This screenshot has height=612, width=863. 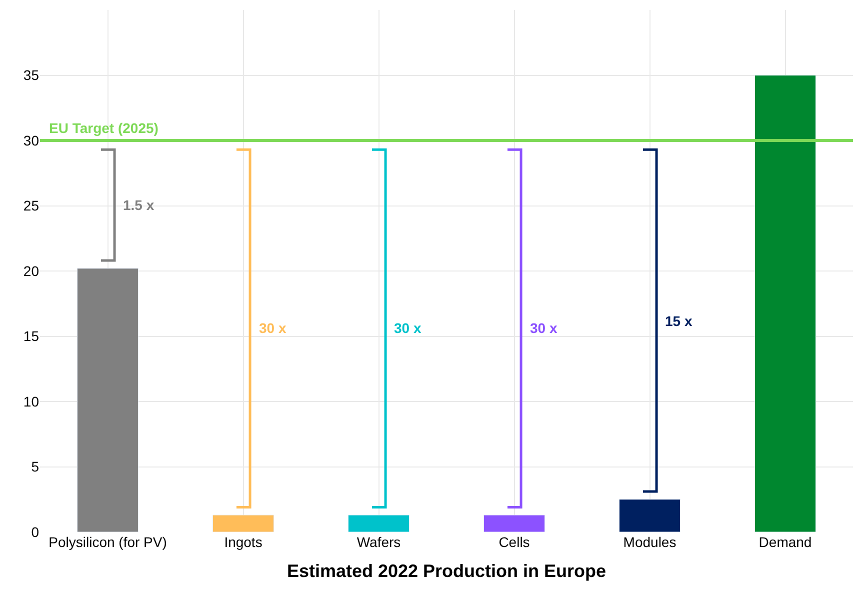 I want to click on ref-line-label: EU Target (2025), so click(x=103, y=128).